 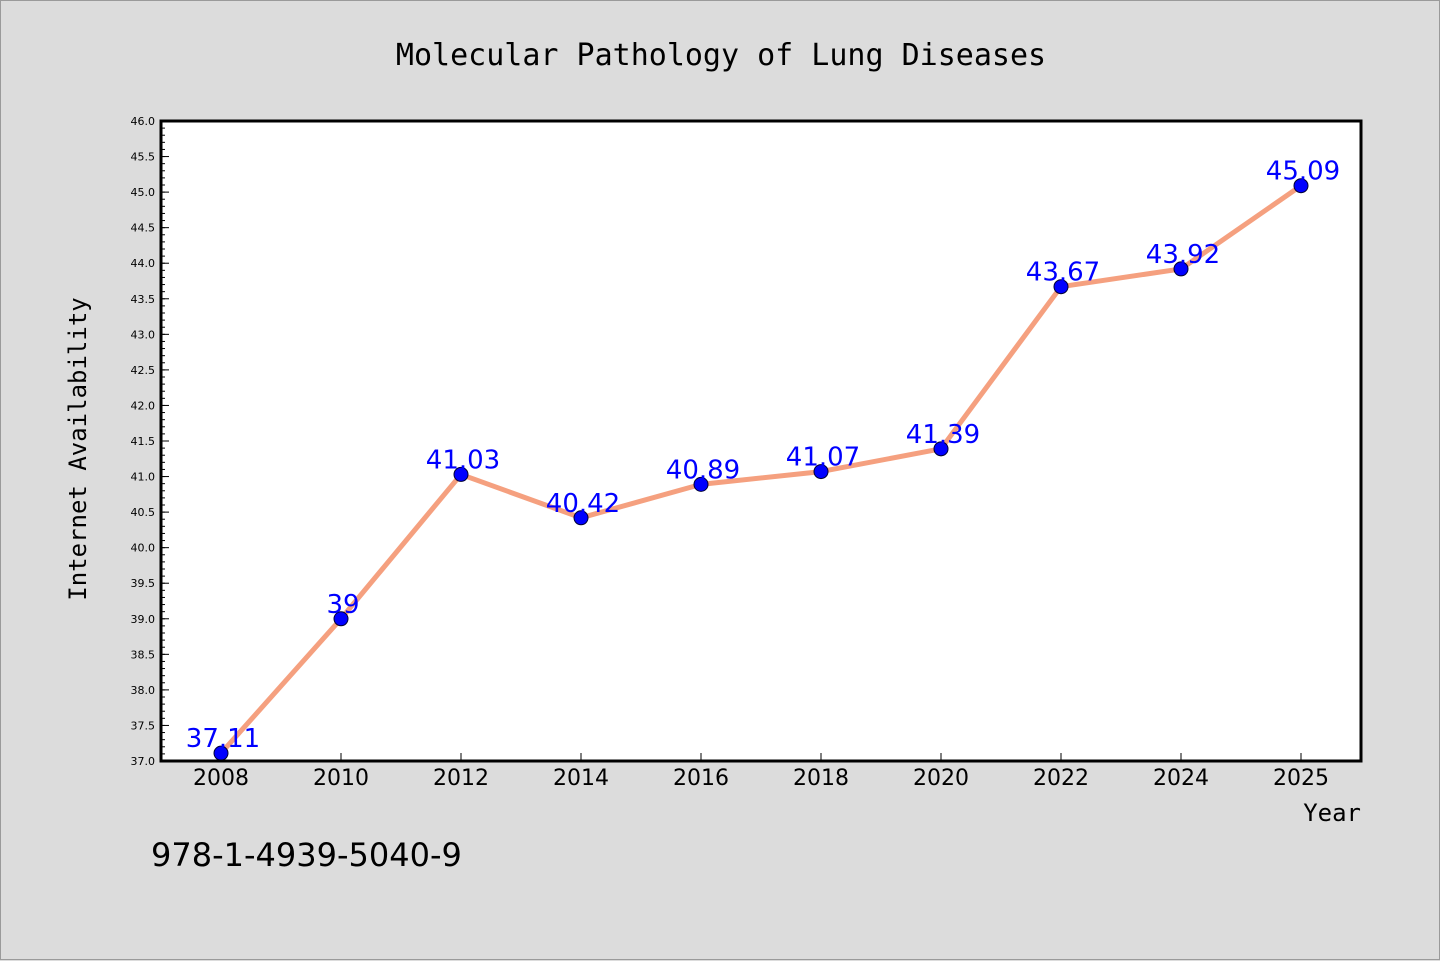 I want to click on y-tick-label: 40.5, so click(x=143, y=512).